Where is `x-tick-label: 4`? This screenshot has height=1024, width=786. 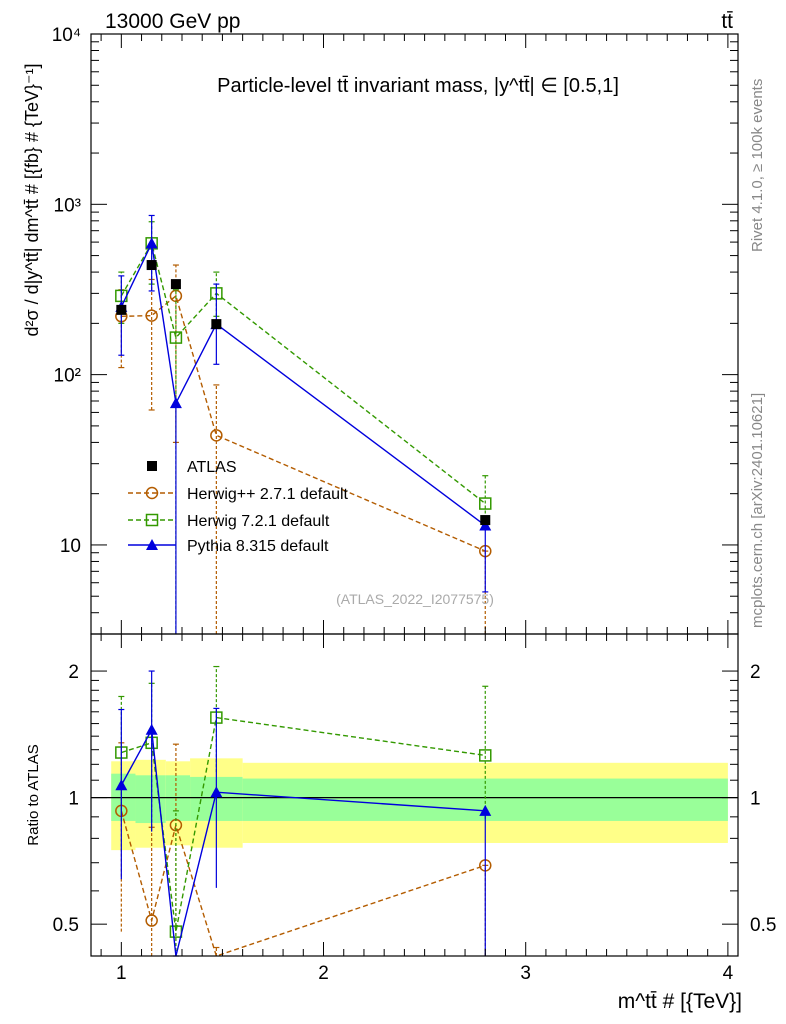
x-tick-label: 4 is located at coordinates (728, 973).